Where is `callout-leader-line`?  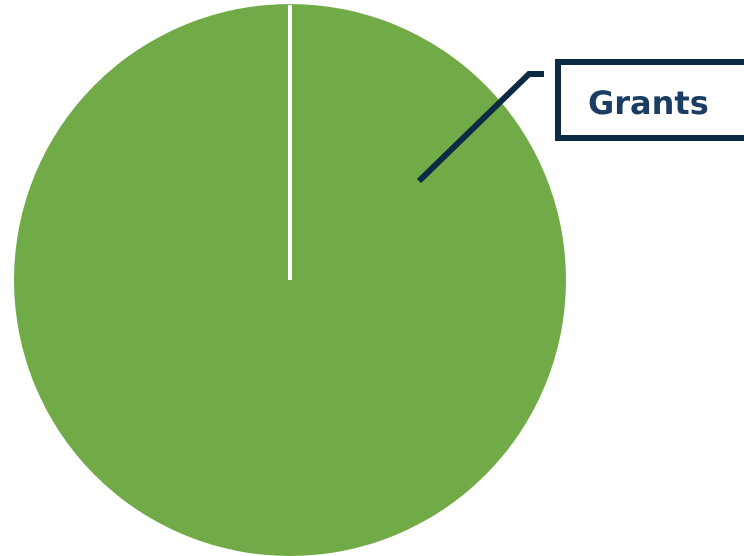
callout-leader-line is located at coordinates (480, 127).